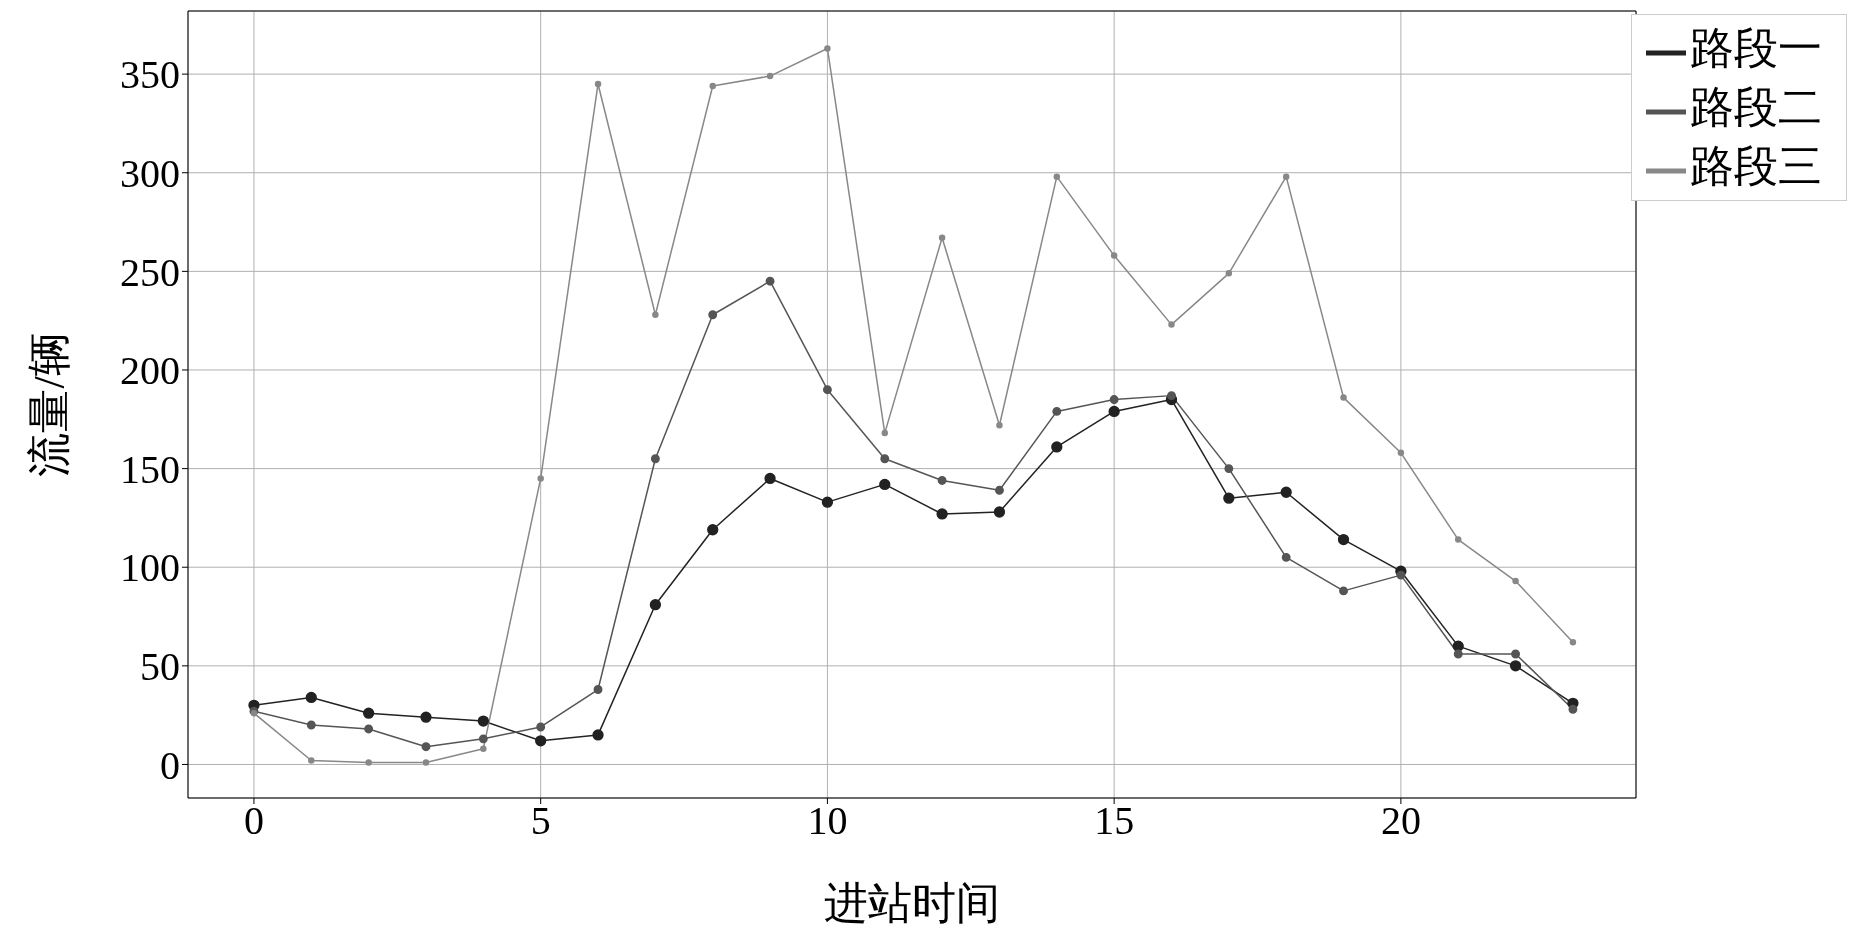 The image size is (1875, 950). I want to click on y-tick-label: 350, so click(150, 75).